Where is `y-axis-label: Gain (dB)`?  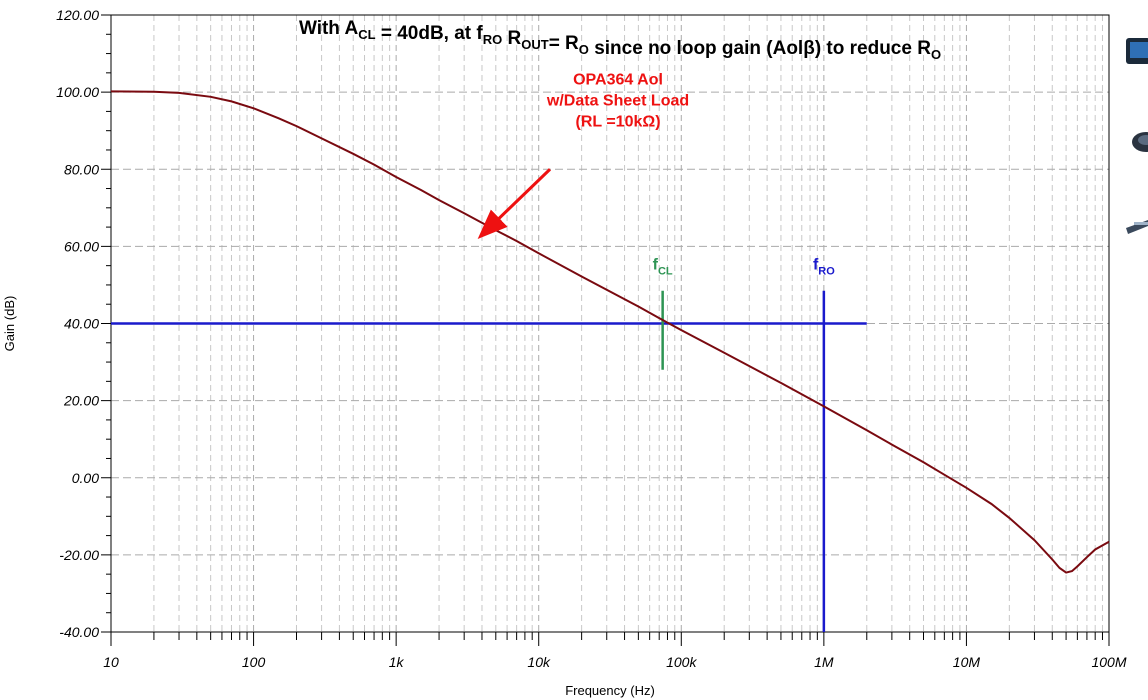 y-axis-label: Gain (dB) is located at coordinates (9, 324).